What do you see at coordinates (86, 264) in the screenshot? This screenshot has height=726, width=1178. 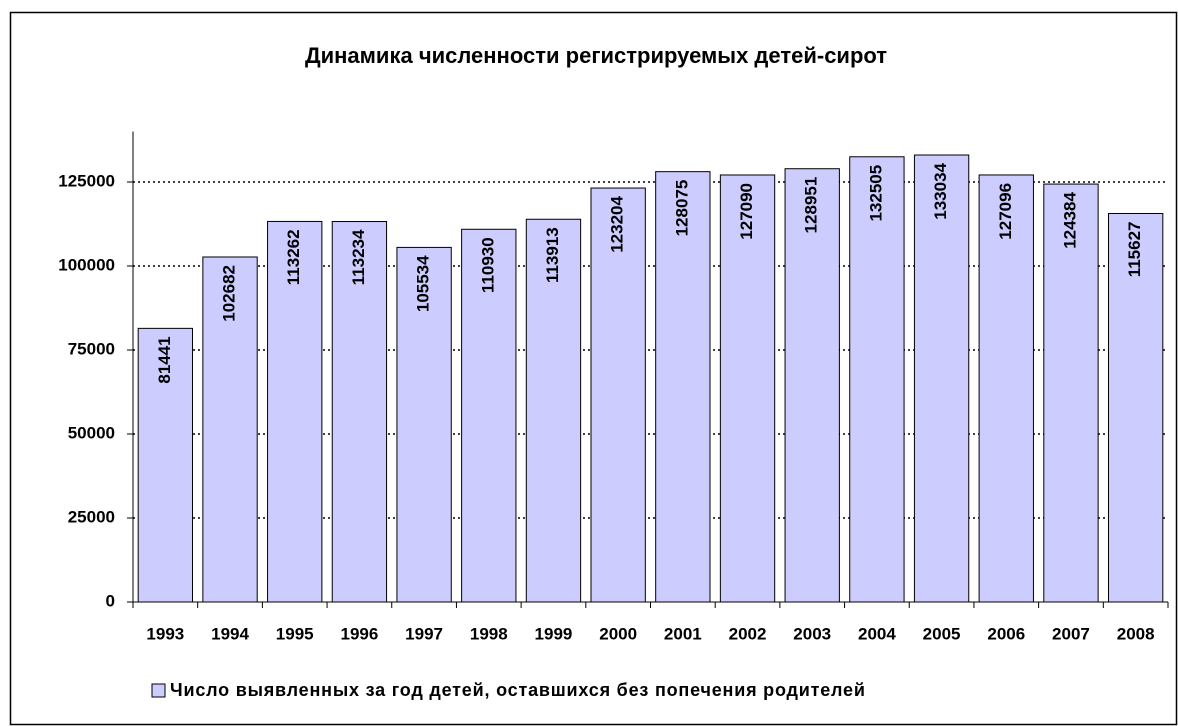 I see `y-tick-label: 100000` at bounding box center [86, 264].